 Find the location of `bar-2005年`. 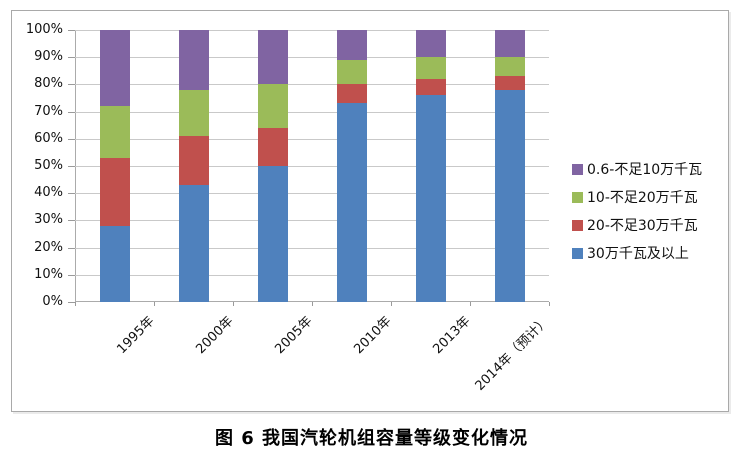

bar-2005年 is located at coordinates (272, 166).